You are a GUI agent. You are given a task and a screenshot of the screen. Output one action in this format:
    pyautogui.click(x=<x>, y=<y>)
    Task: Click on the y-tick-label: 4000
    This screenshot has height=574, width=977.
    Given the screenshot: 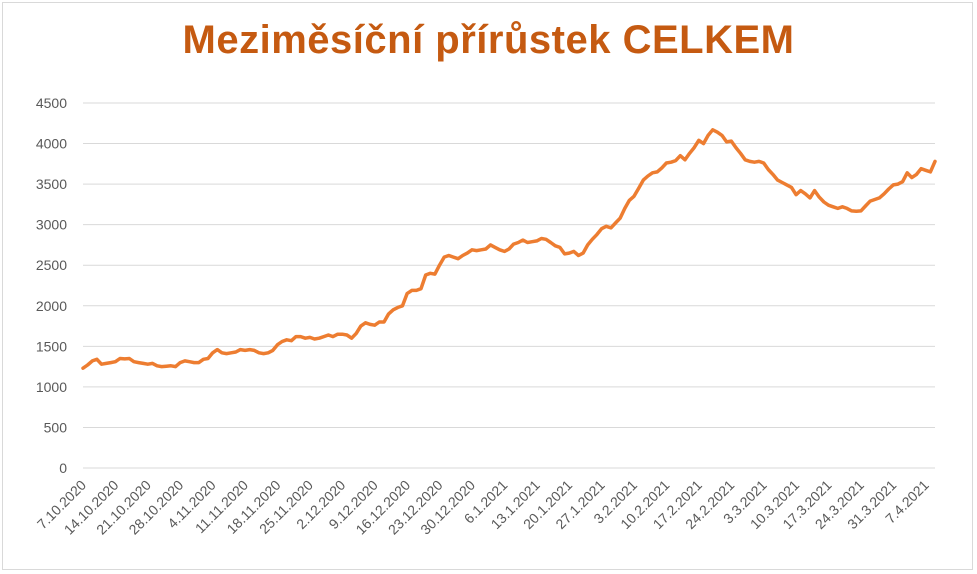 What is the action you would take?
    pyautogui.click(x=51, y=144)
    